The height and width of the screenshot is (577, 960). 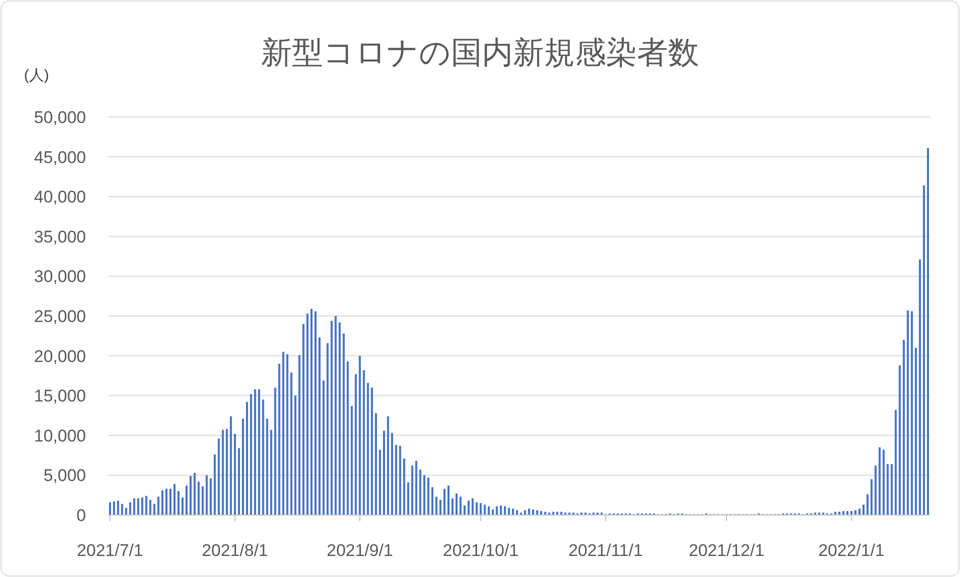 What do you see at coordinates (60, 157) in the screenshot?
I see `y-tick-label: 45,000` at bounding box center [60, 157].